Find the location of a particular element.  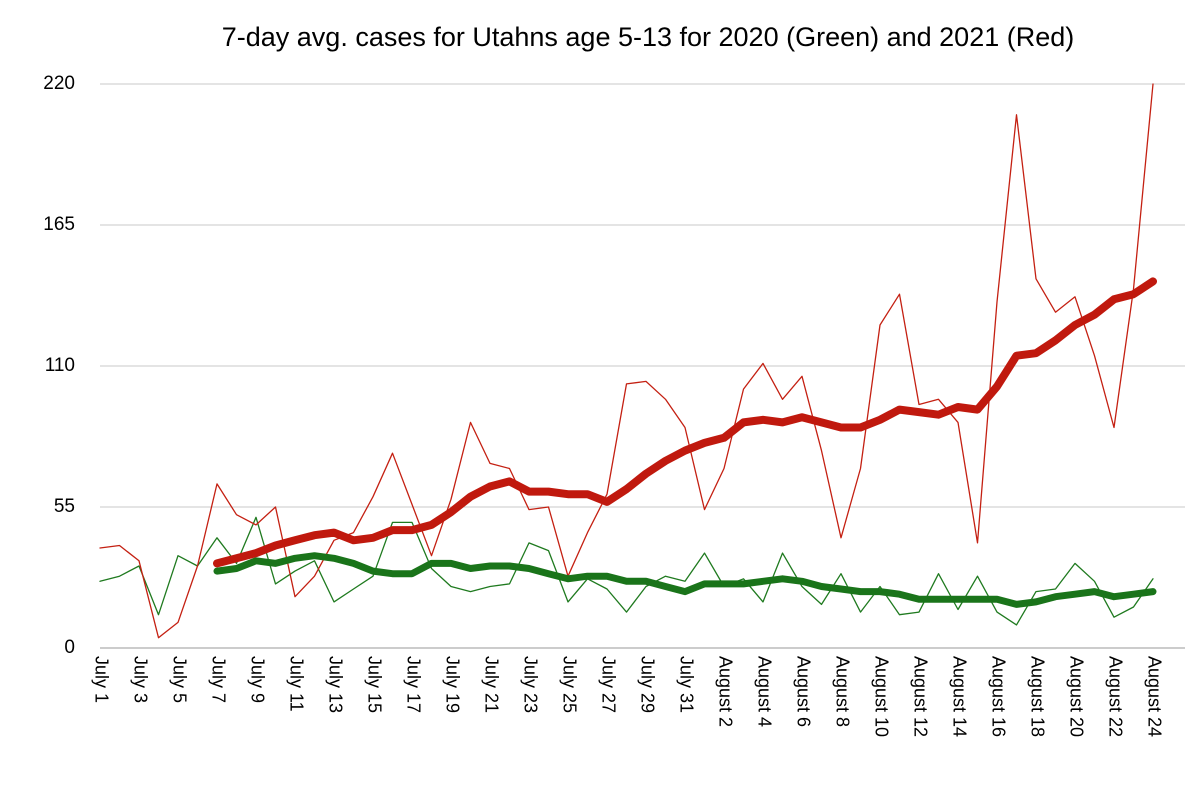

x-tick-label: July 13 is located at coordinates (335, 684).